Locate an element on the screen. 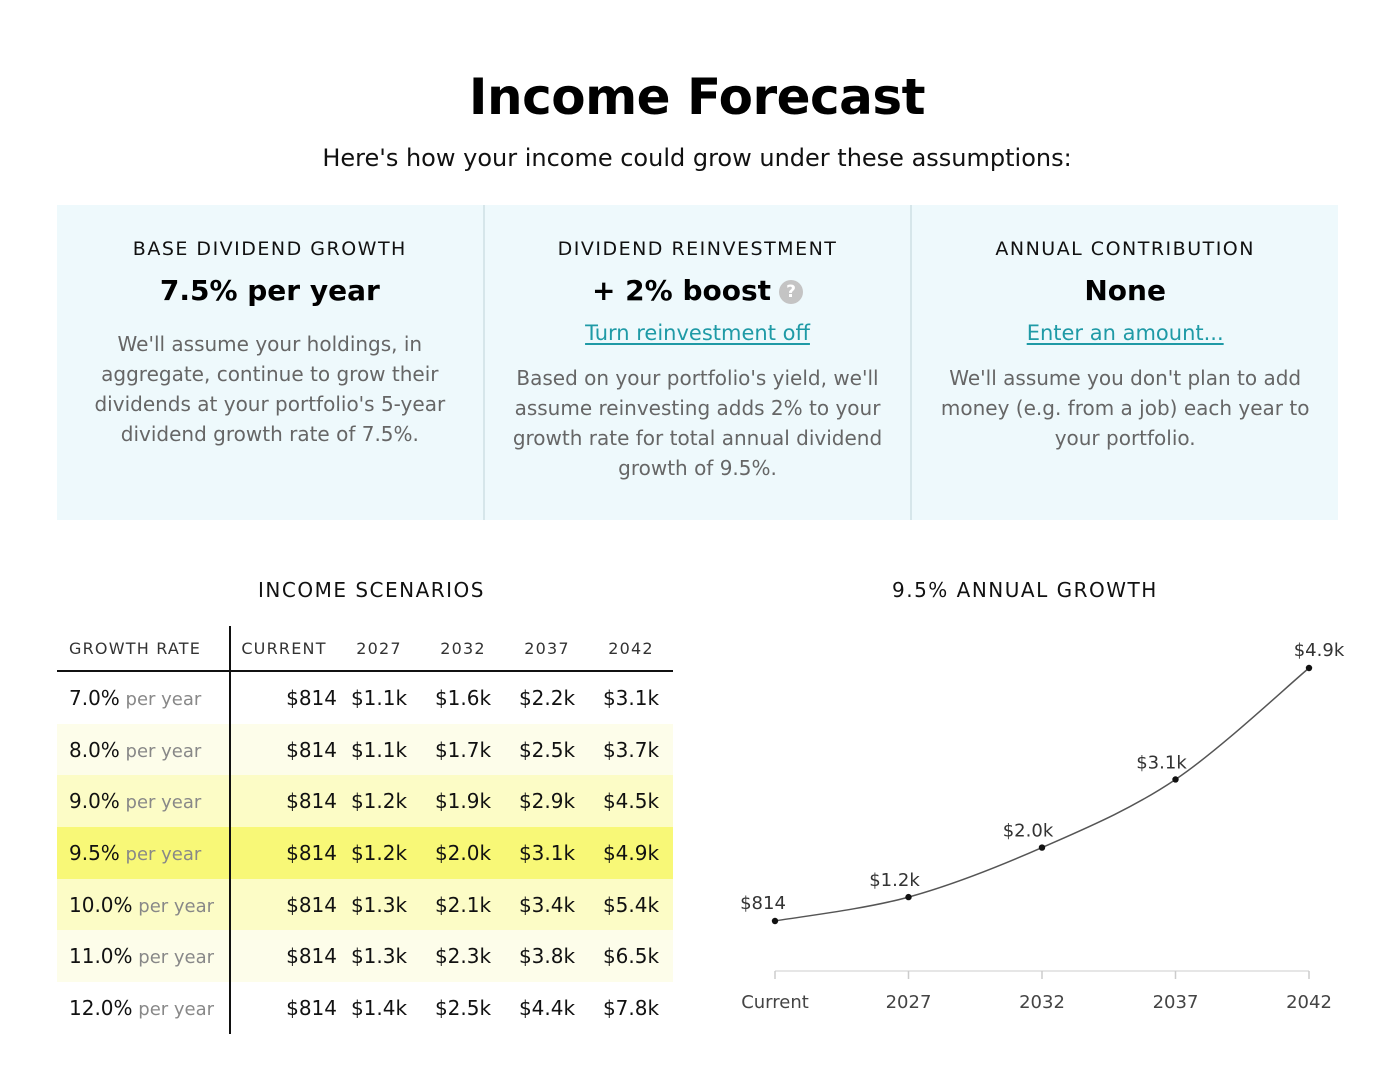 The image size is (1388, 1090). income-cell-2032: $1.7k is located at coordinates (463, 749).